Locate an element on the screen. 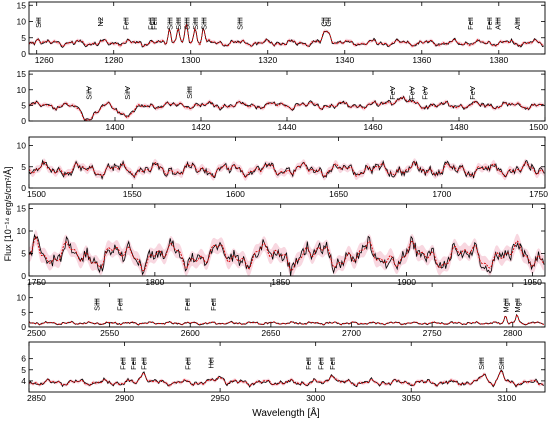  x-tick-label: 2750 is located at coordinates (432, 333).